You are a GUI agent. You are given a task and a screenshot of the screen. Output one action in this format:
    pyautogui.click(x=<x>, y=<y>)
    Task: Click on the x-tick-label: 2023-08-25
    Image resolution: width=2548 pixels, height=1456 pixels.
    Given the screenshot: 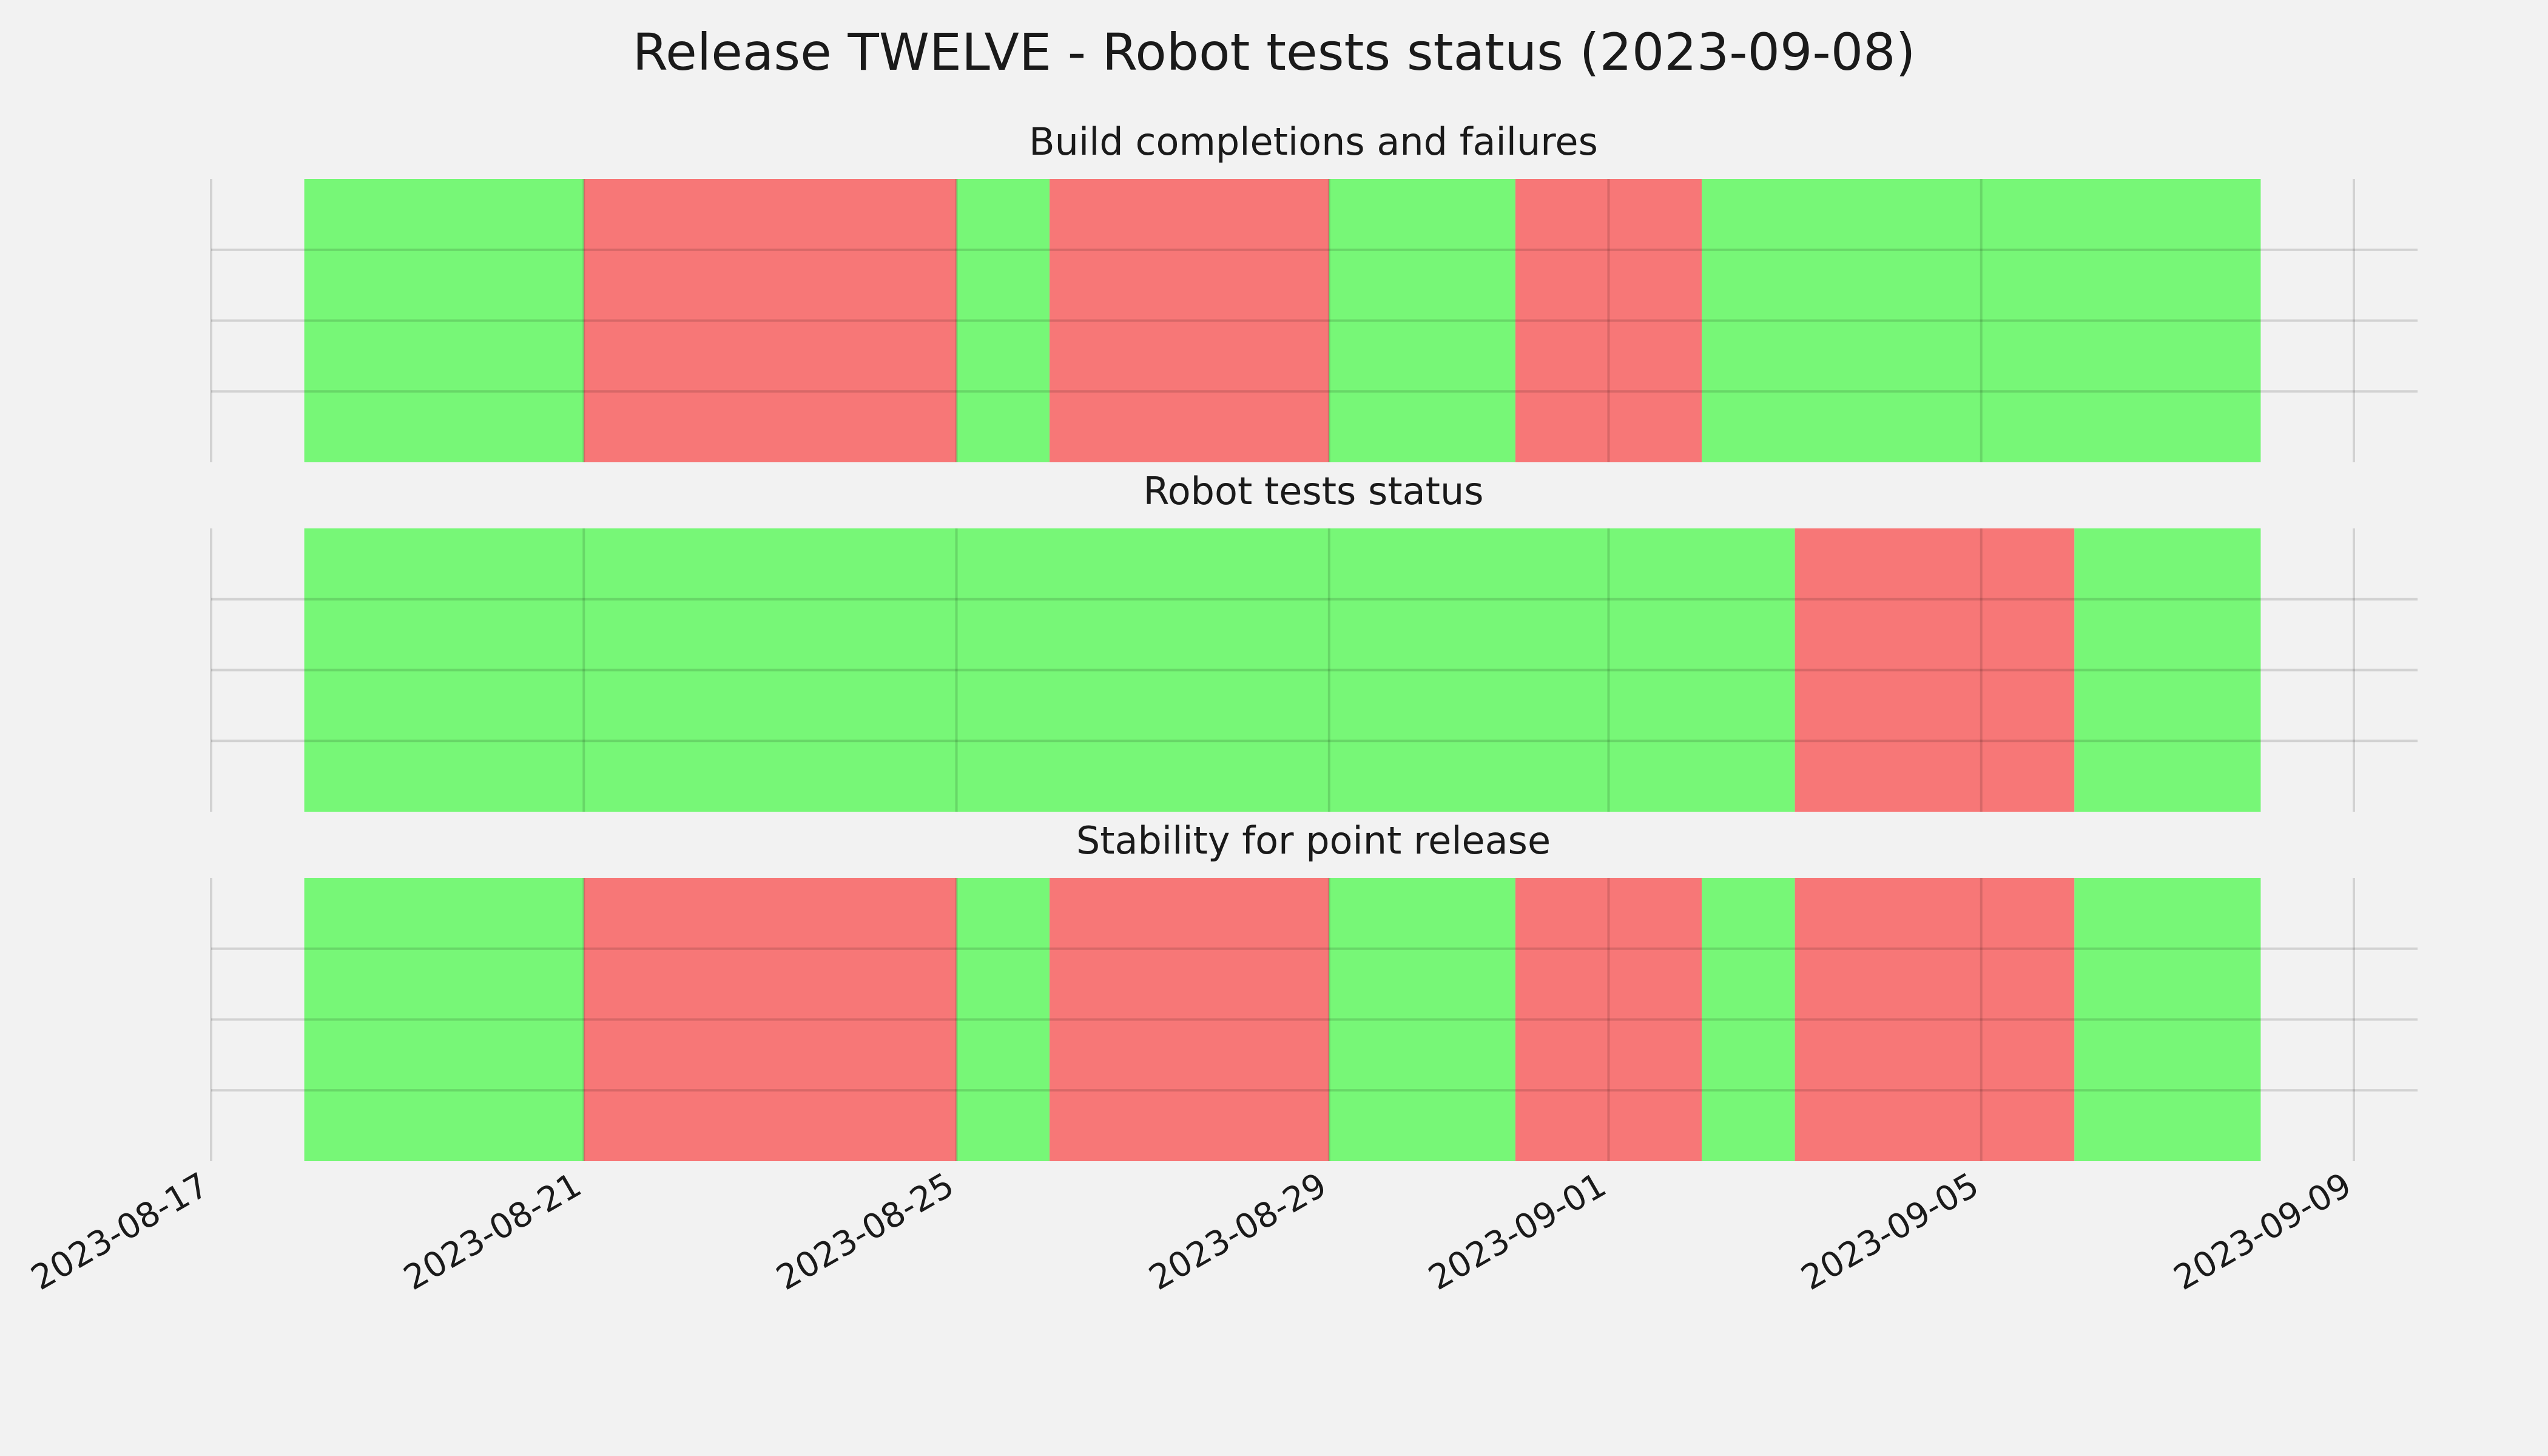 What is the action you would take?
    pyautogui.click(x=865, y=1231)
    